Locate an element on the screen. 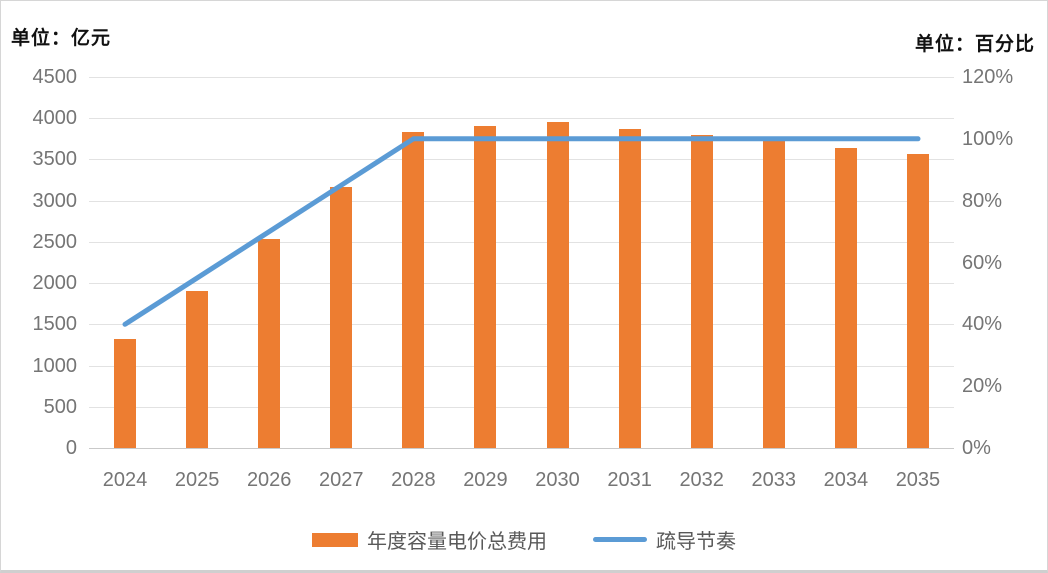 This screenshot has height=573, width=1048. right-axis-title: 单位：百分比 is located at coordinates (974, 44).